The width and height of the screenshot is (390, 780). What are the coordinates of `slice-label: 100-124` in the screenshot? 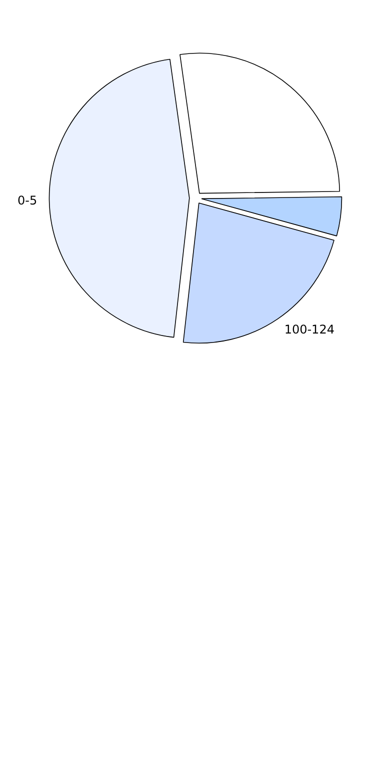 It's located at (309, 329).